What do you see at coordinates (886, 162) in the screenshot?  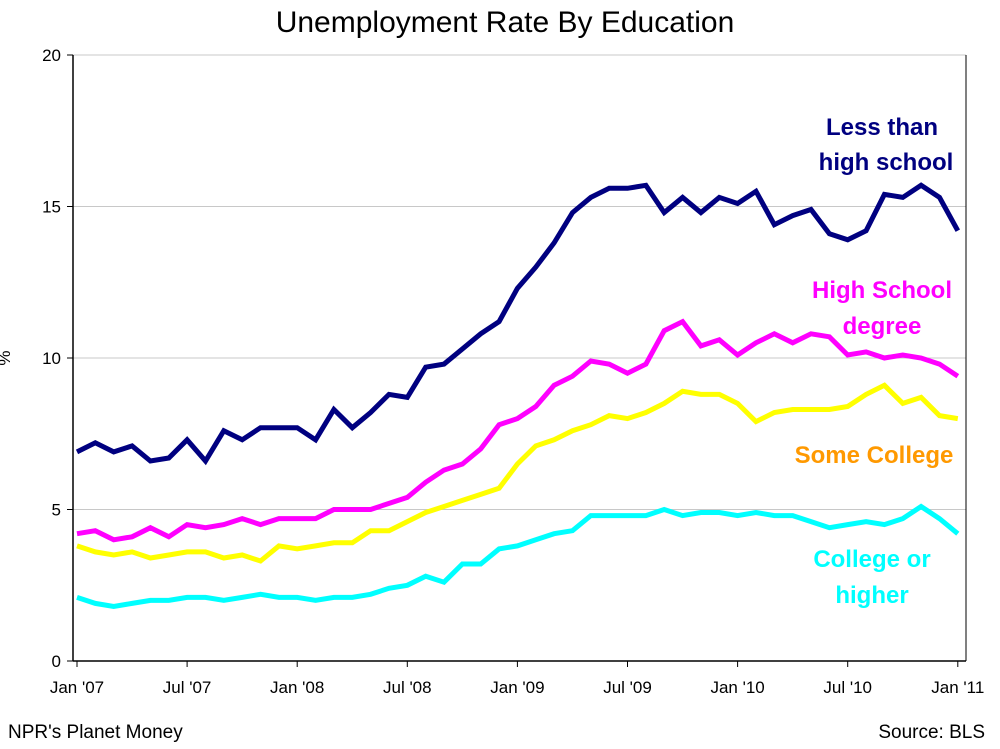 I see `series-label: high school` at bounding box center [886, 162].